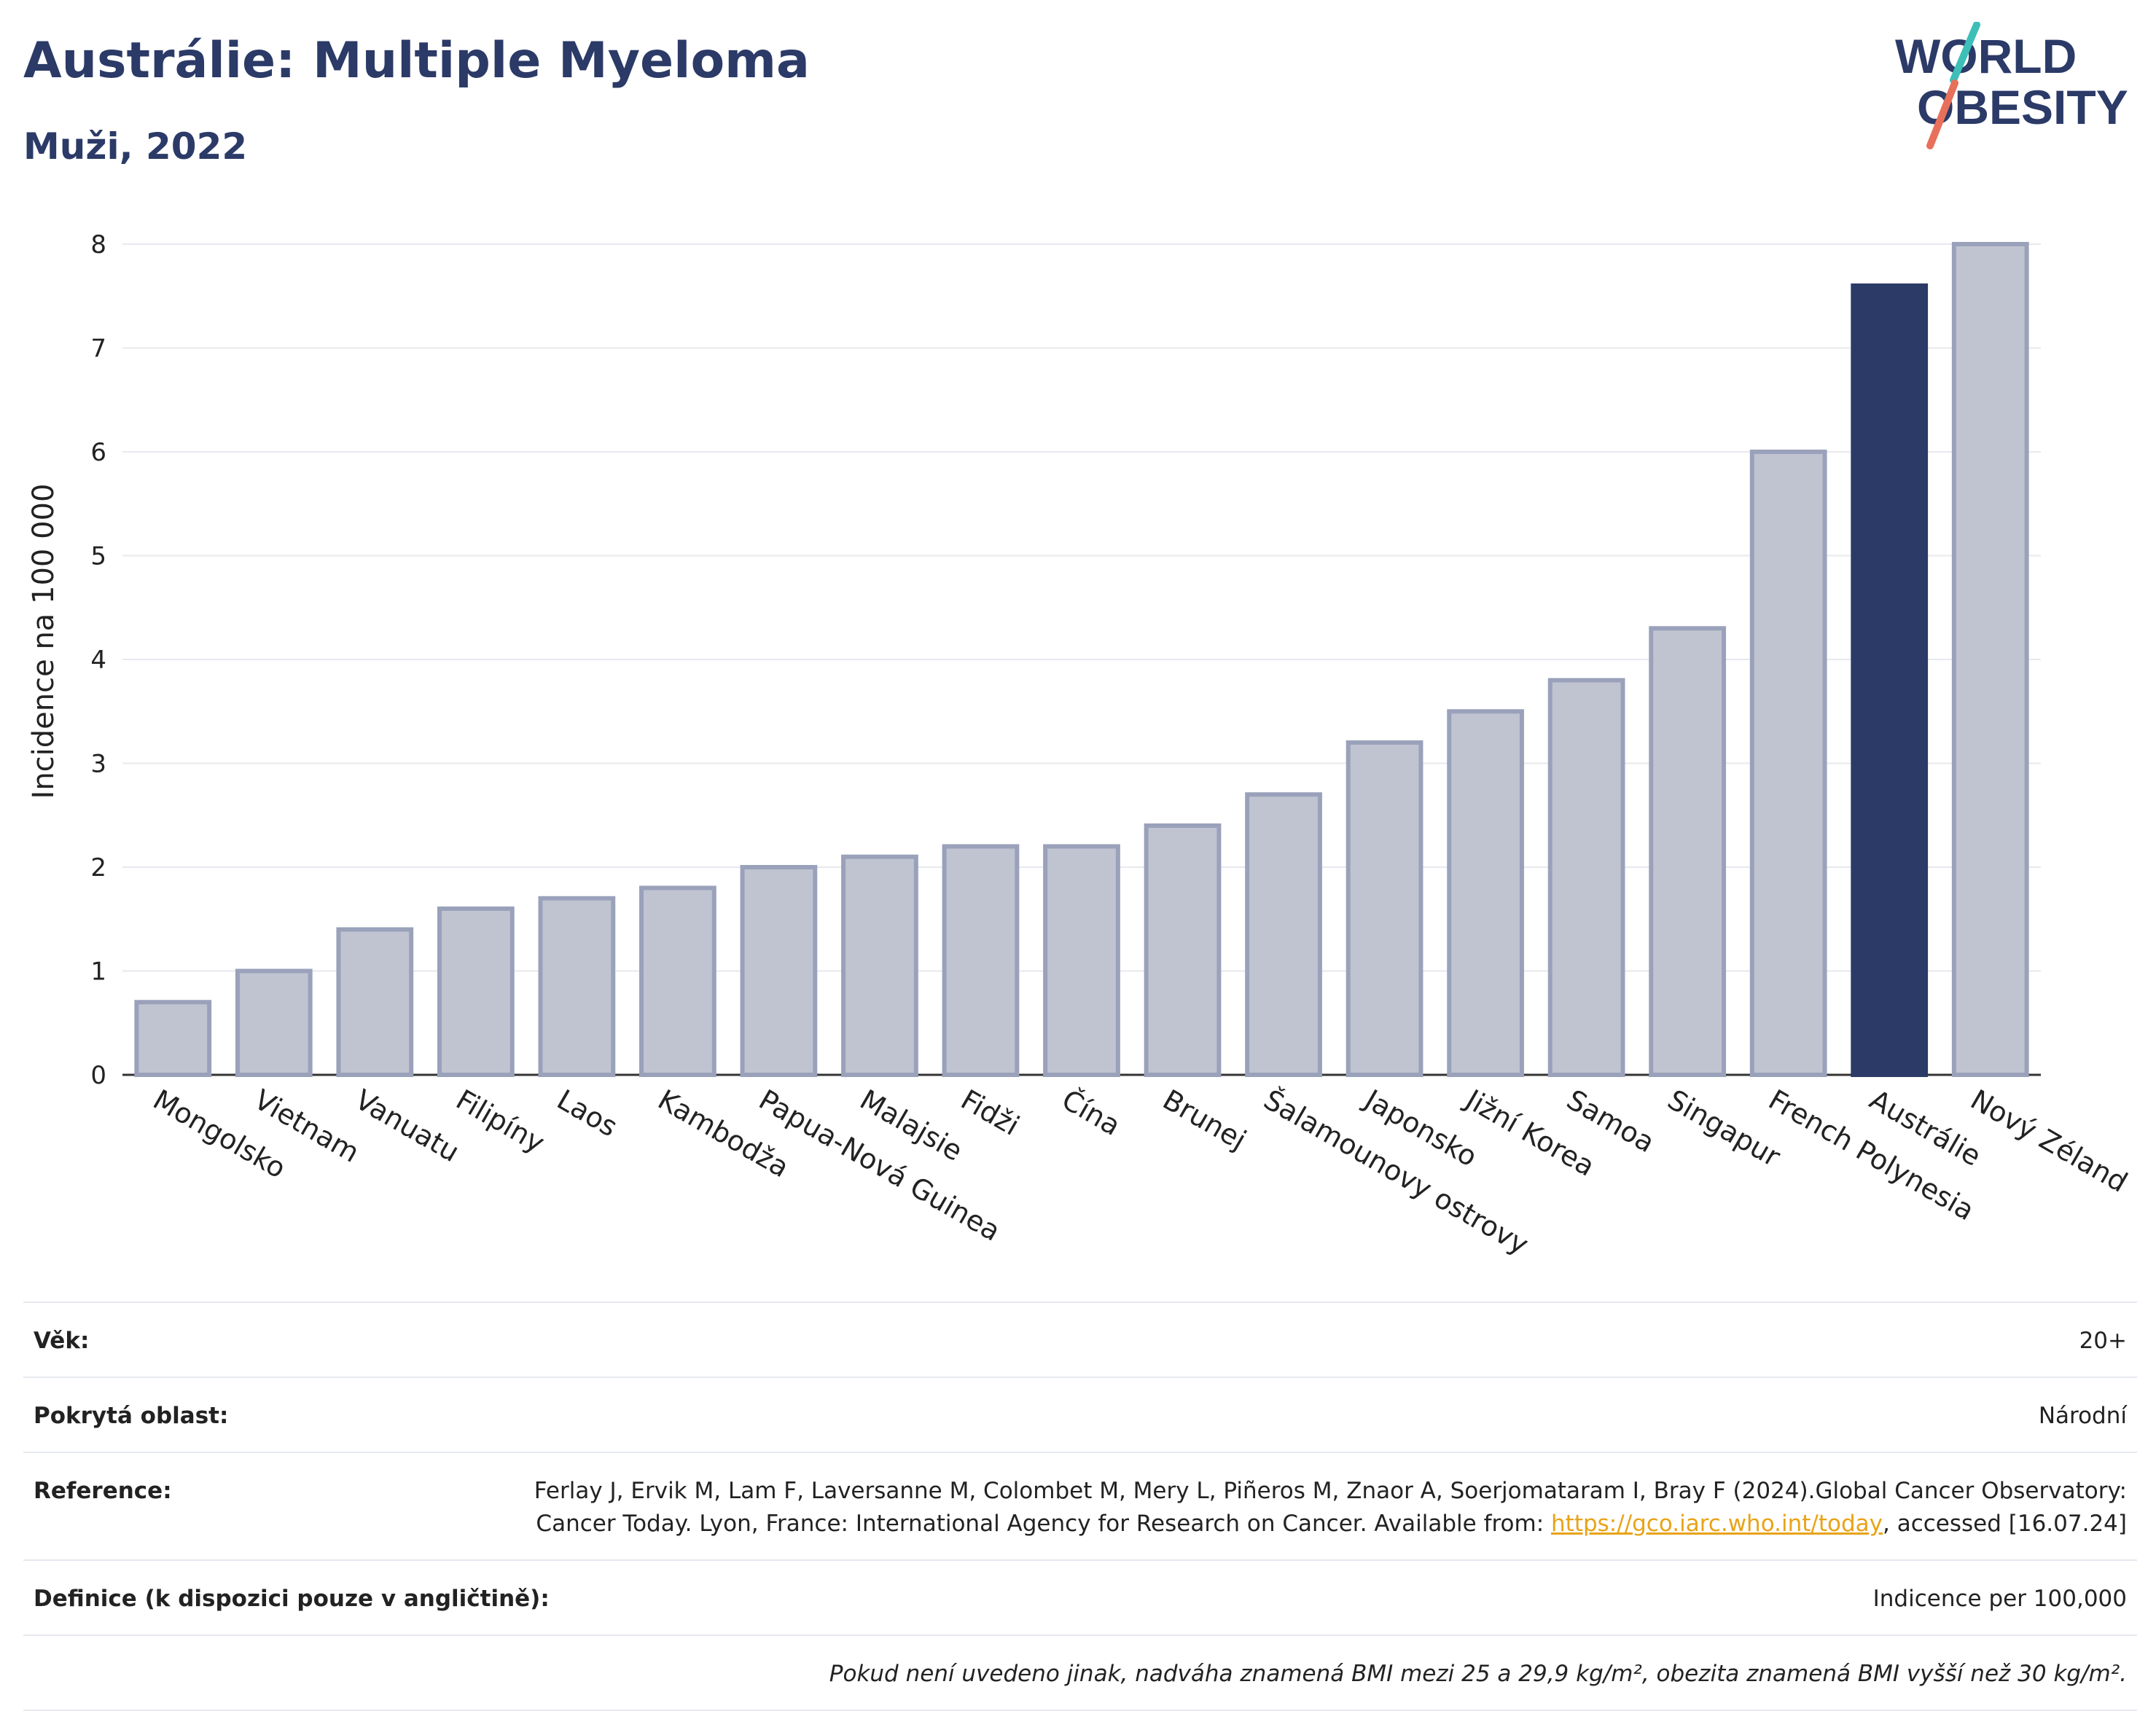 The image size is (2156, 1711). I want to click on x-tick-label: Vanuatu, so click(408, 1126).